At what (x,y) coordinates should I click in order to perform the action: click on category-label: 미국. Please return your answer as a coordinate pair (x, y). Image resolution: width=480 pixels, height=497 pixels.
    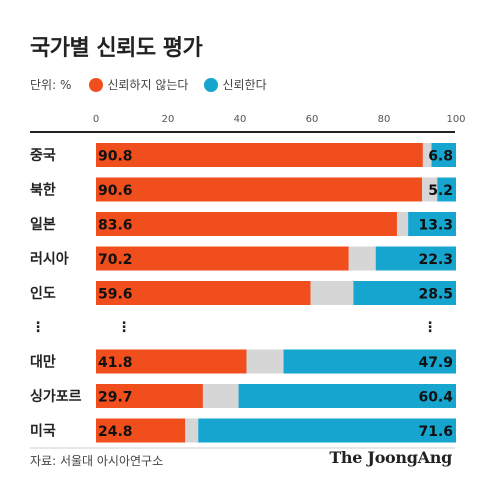
    Looking at the image, I should click on (43, 432).